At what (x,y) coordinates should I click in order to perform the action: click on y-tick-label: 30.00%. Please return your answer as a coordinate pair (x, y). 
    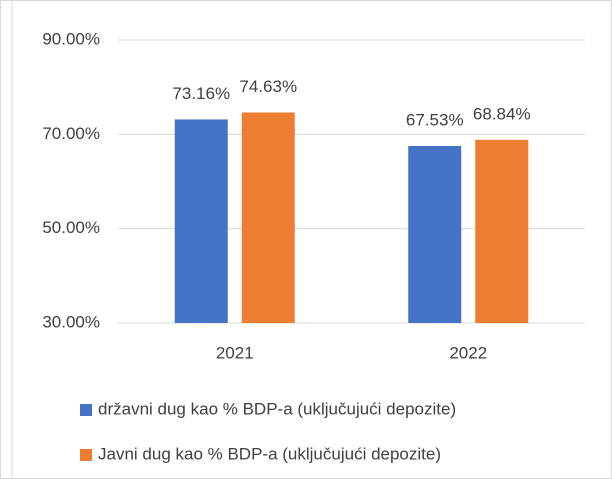
    Looking at the image, I should click on (71, 321).